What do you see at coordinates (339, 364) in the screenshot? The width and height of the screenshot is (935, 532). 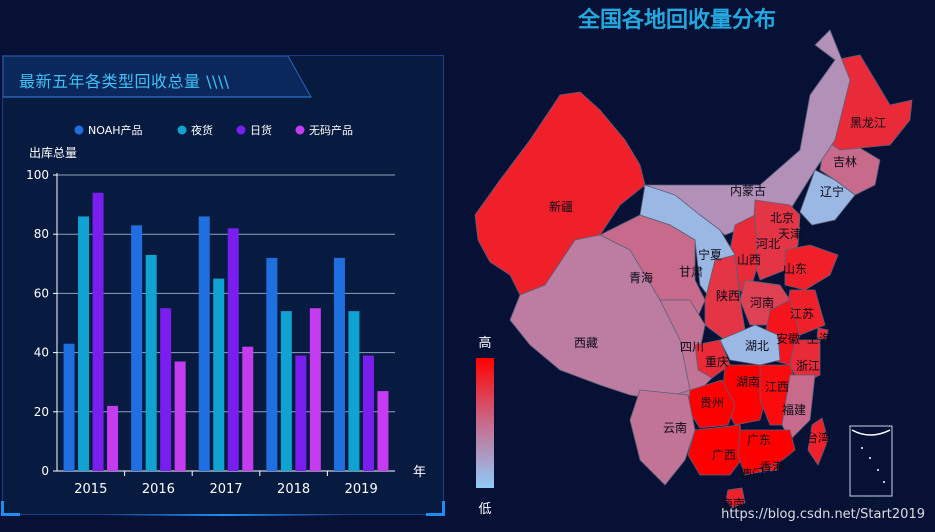 I see `bar-2019-NOAH产品` at bounding box center [339, 364].